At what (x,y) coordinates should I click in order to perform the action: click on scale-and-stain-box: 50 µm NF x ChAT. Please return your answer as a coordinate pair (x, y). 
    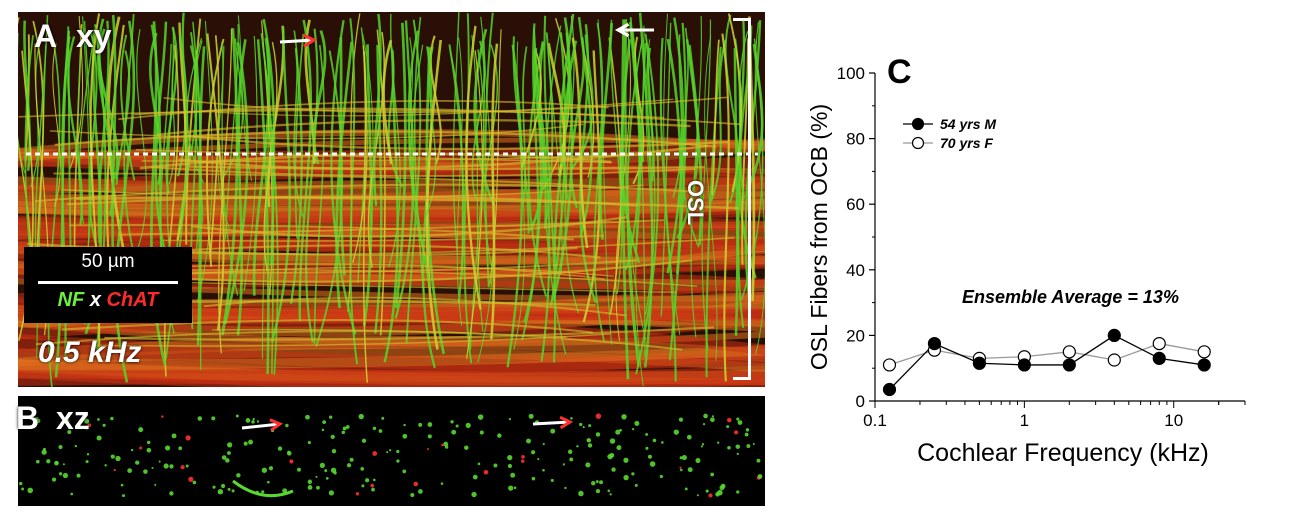
    Looking at the image, I should click on (108, 285).